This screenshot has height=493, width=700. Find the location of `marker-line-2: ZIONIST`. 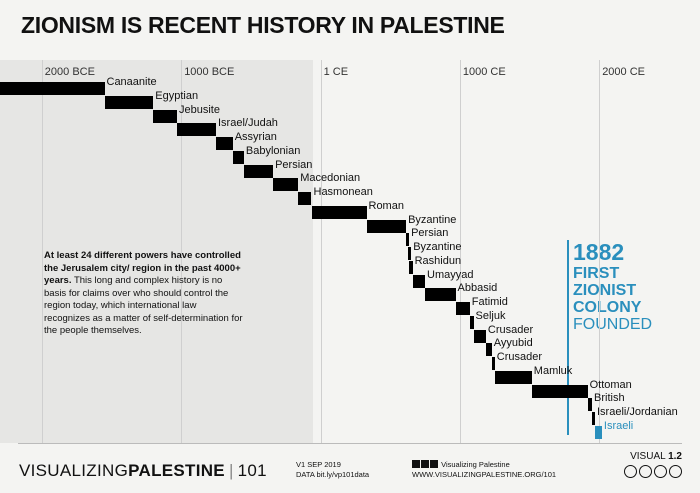

marker-line-2: ZIONIST is located at coordinates (605, 290).